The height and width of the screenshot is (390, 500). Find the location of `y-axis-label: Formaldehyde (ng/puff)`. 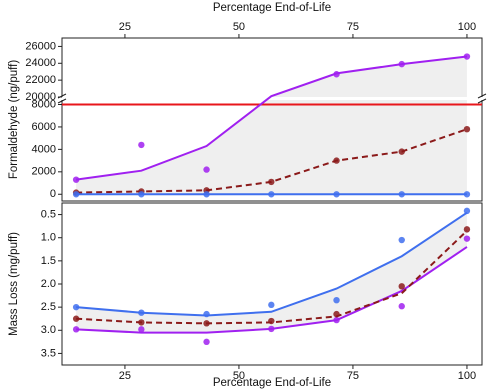

y-axis-label: Formaldehyde (ng/puff) is located at coordinates (14, 119).